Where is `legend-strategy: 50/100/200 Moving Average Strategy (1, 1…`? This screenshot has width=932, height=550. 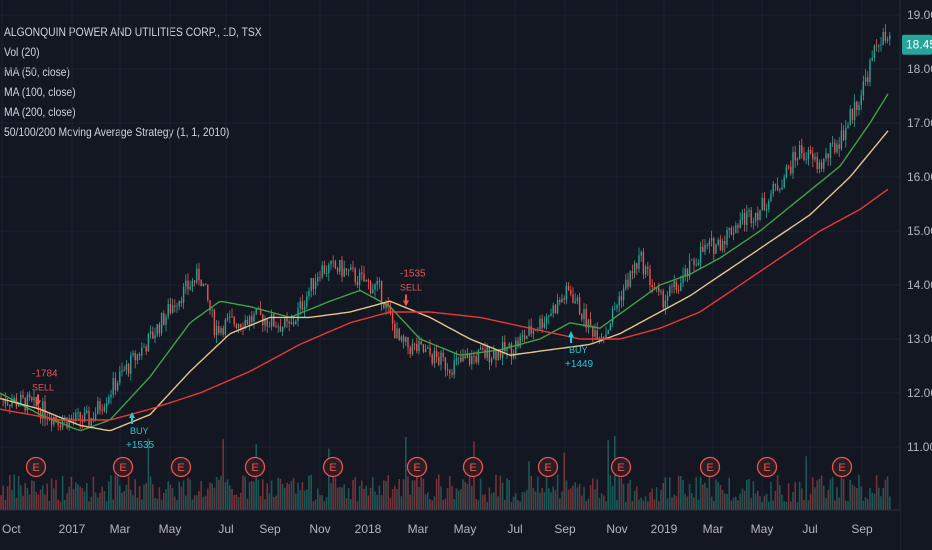 legend-strategy: 50/100/200 Moving Average Strategy (1, 1… is located at coordinates (117, 132).